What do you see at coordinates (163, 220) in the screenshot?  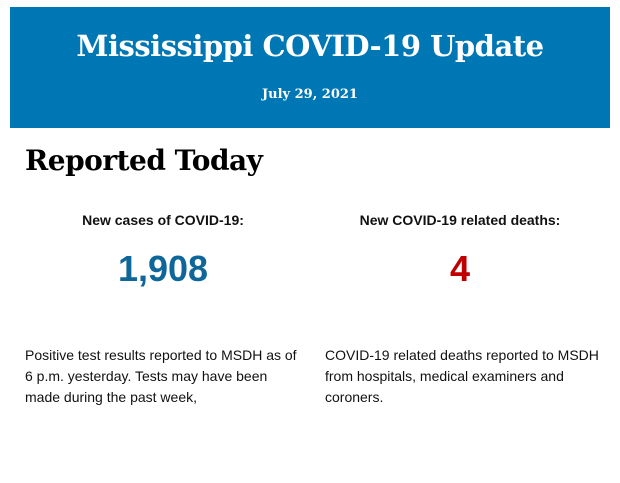 I see `new-cases-label: New cases of COVID-19:` at bounding box center [163, 220].